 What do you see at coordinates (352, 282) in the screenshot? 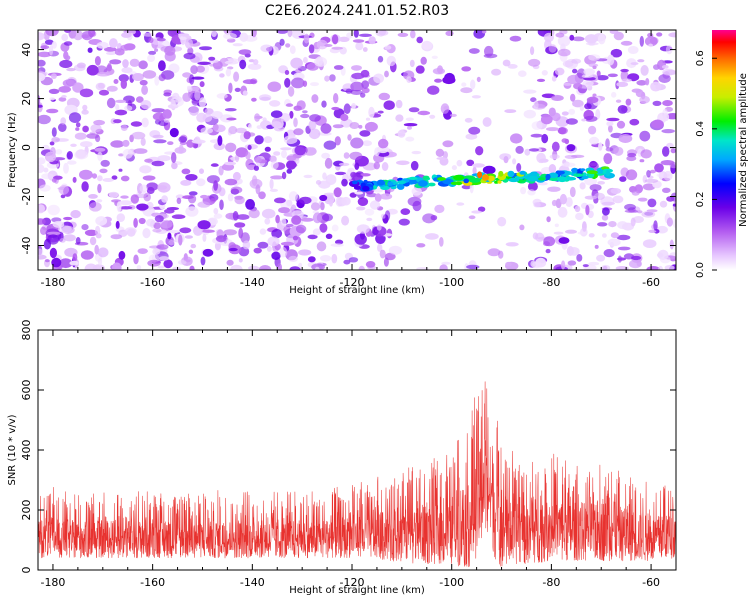
I see `heatmap-x-tick-label: -120` at bounding box center [352, 282].